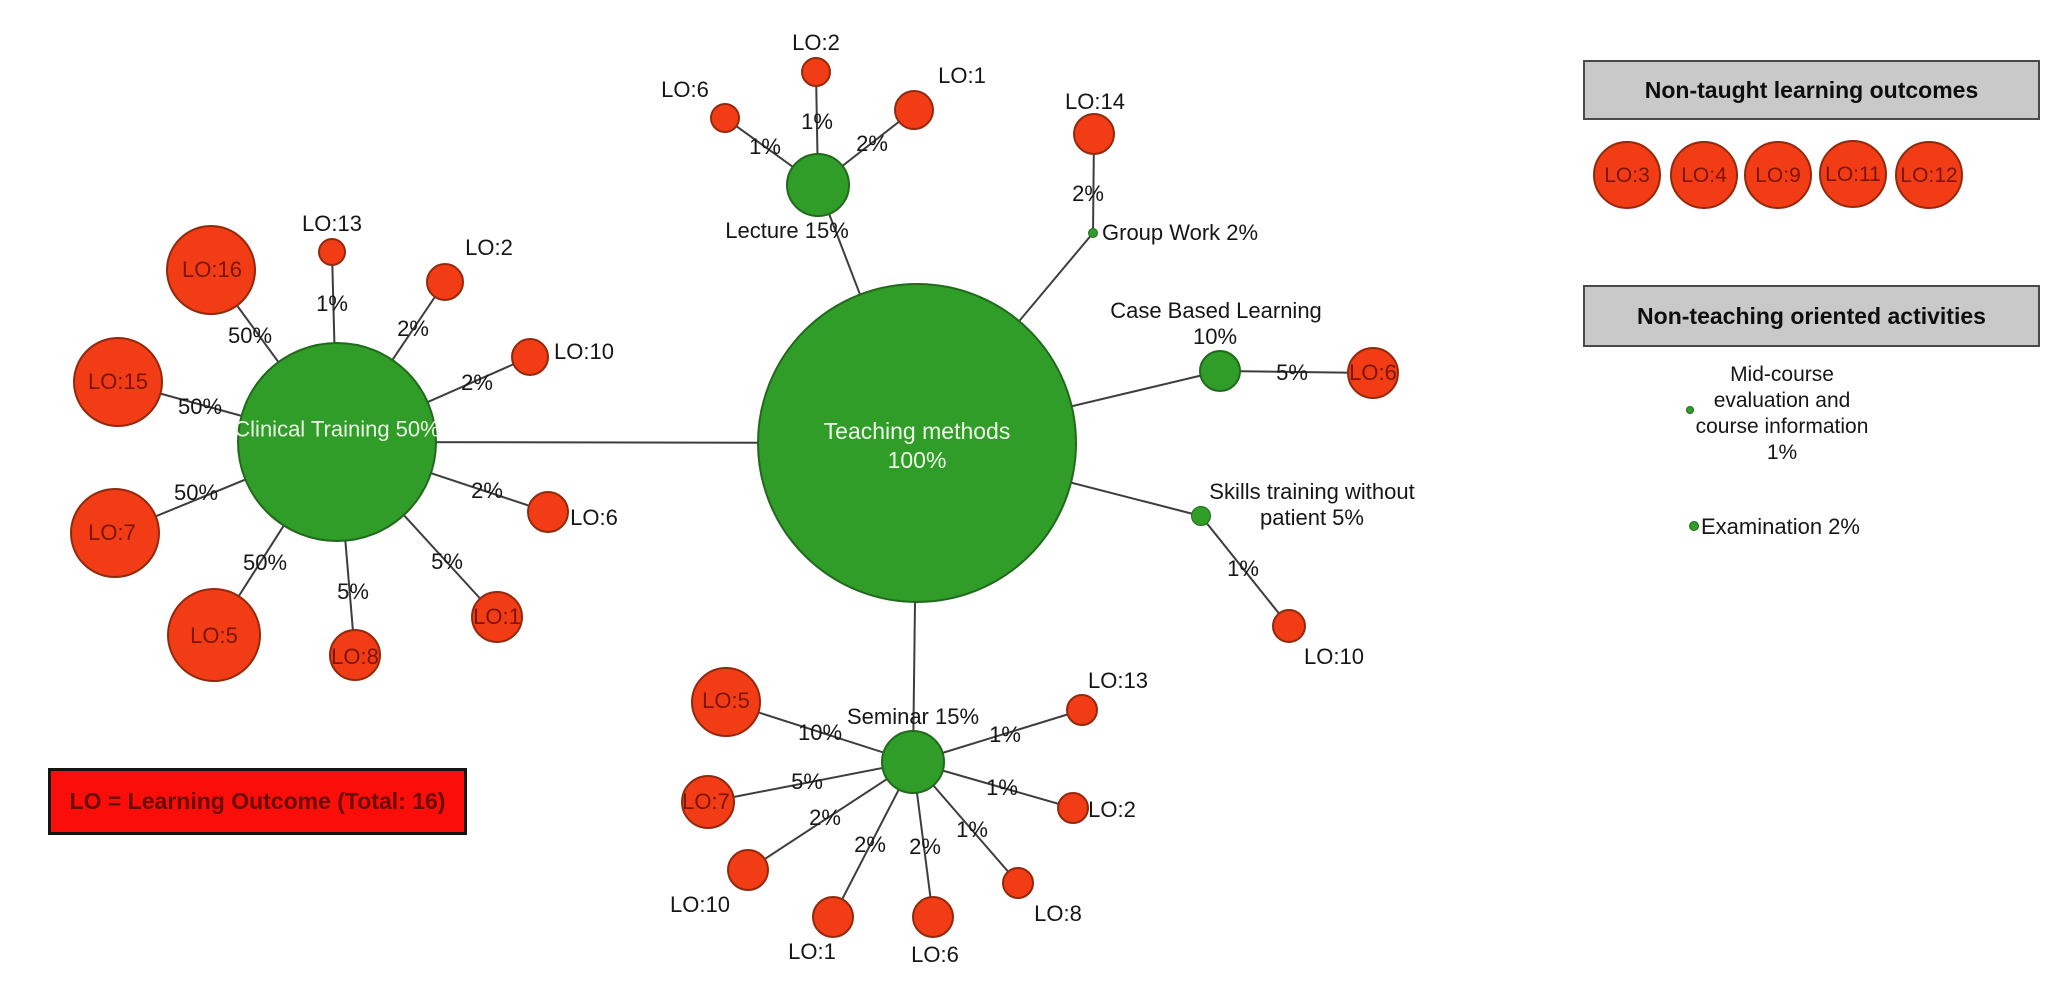 This screenshot has height=1001, width=2059. Describe the element at coordinates (1118, 680) in the screenshot. I see `label-seminar-lo13: LO:13` at that location.